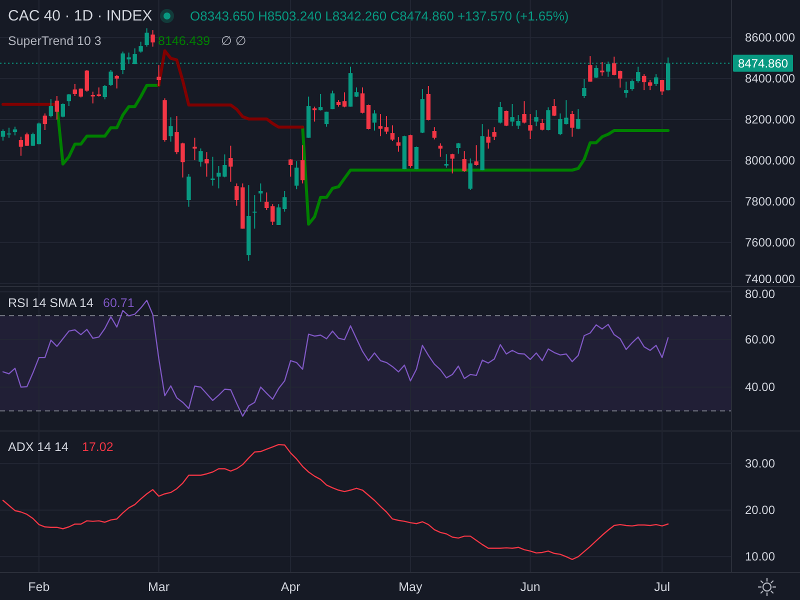  What do you see at coordinates (760, 557) in the screenshot?
I see `y-tick-label: 10.00` at bounding box center [760, 557].